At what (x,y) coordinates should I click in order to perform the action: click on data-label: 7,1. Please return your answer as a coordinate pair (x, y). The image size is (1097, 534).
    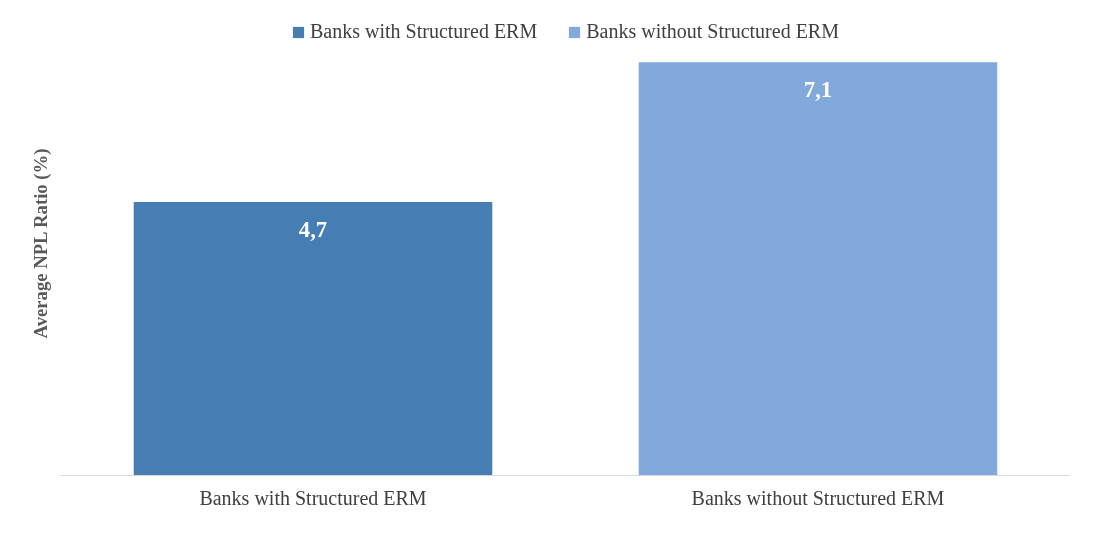
    Looking at the image, I should click on (818, 90).